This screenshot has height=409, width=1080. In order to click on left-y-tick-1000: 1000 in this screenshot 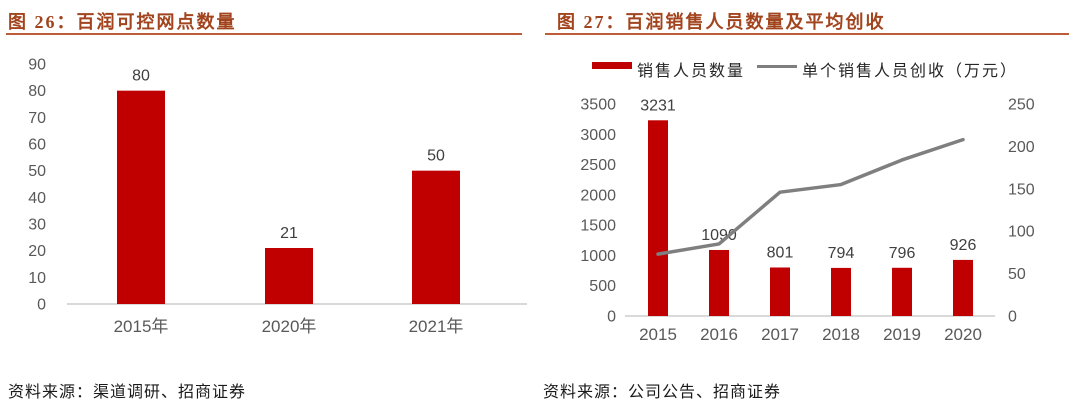, I will do `click(598, 256)`.